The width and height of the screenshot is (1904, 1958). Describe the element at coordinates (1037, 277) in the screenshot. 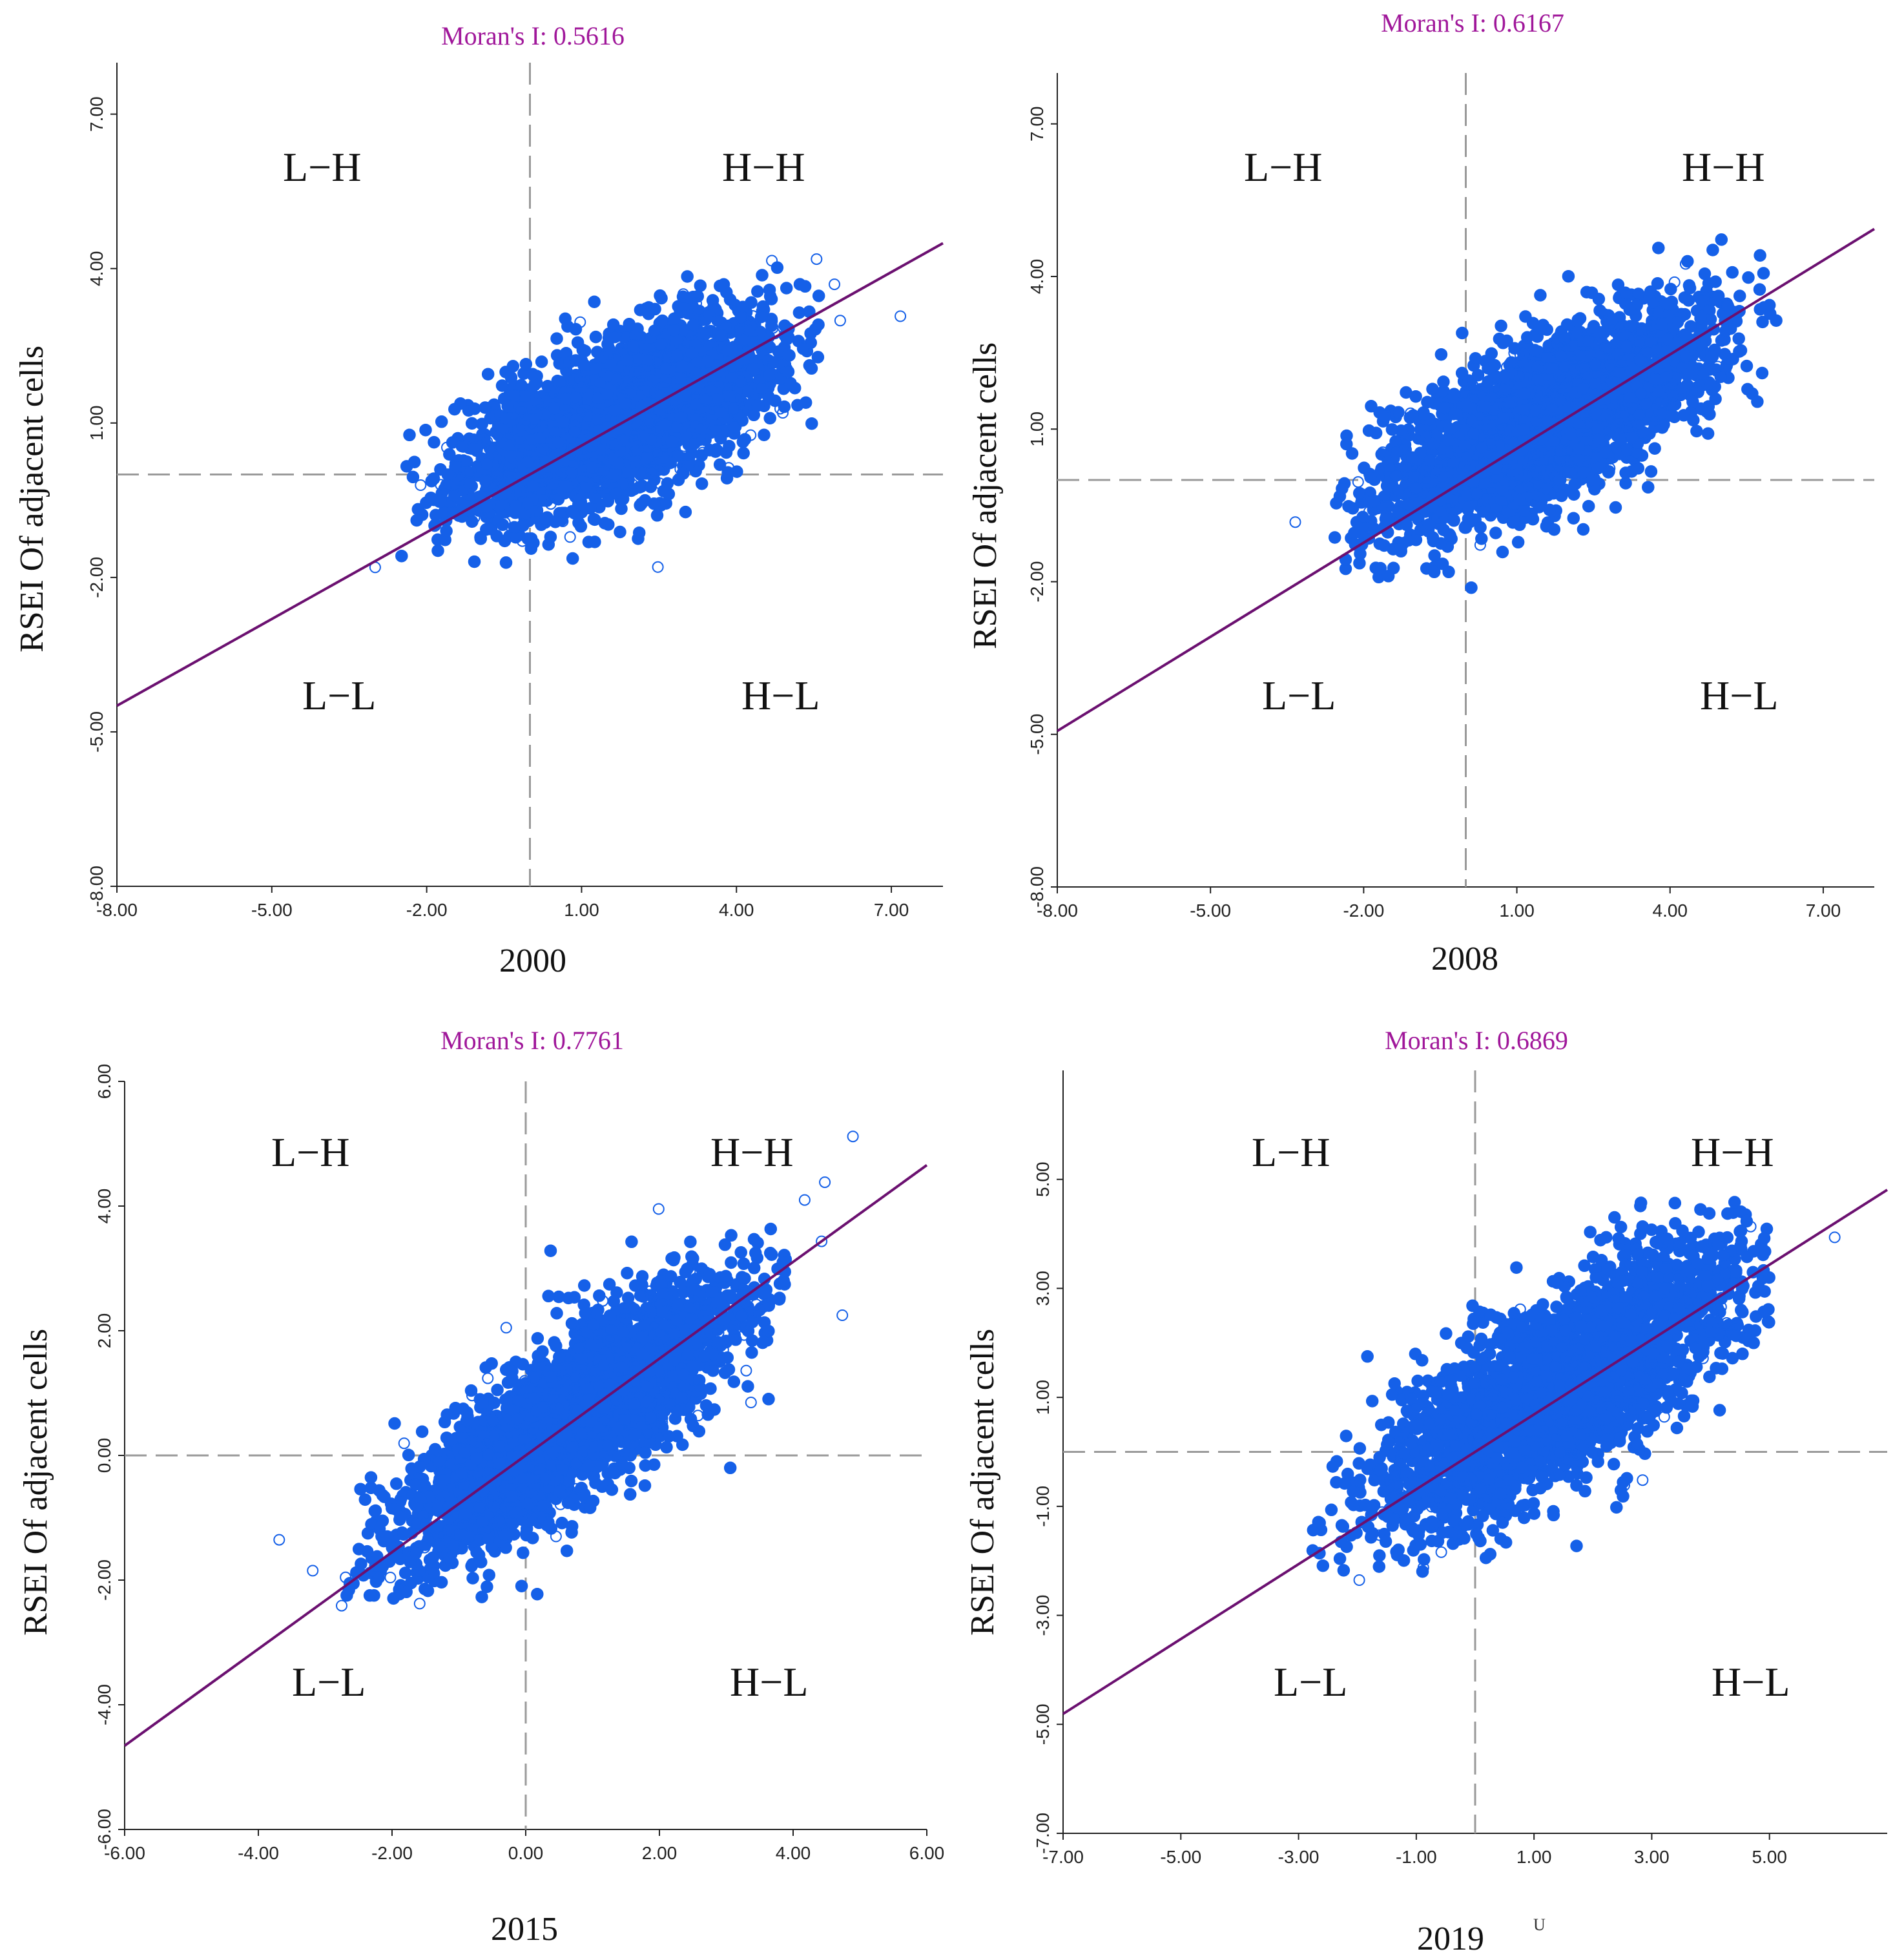

I see `y-tick-label: 4.00` at that location.